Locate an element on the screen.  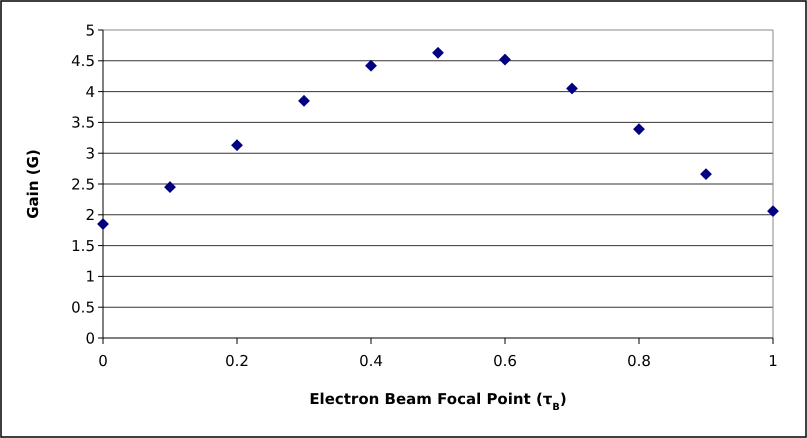
y-tick-label: 0 is located at coordinates (90, 338).